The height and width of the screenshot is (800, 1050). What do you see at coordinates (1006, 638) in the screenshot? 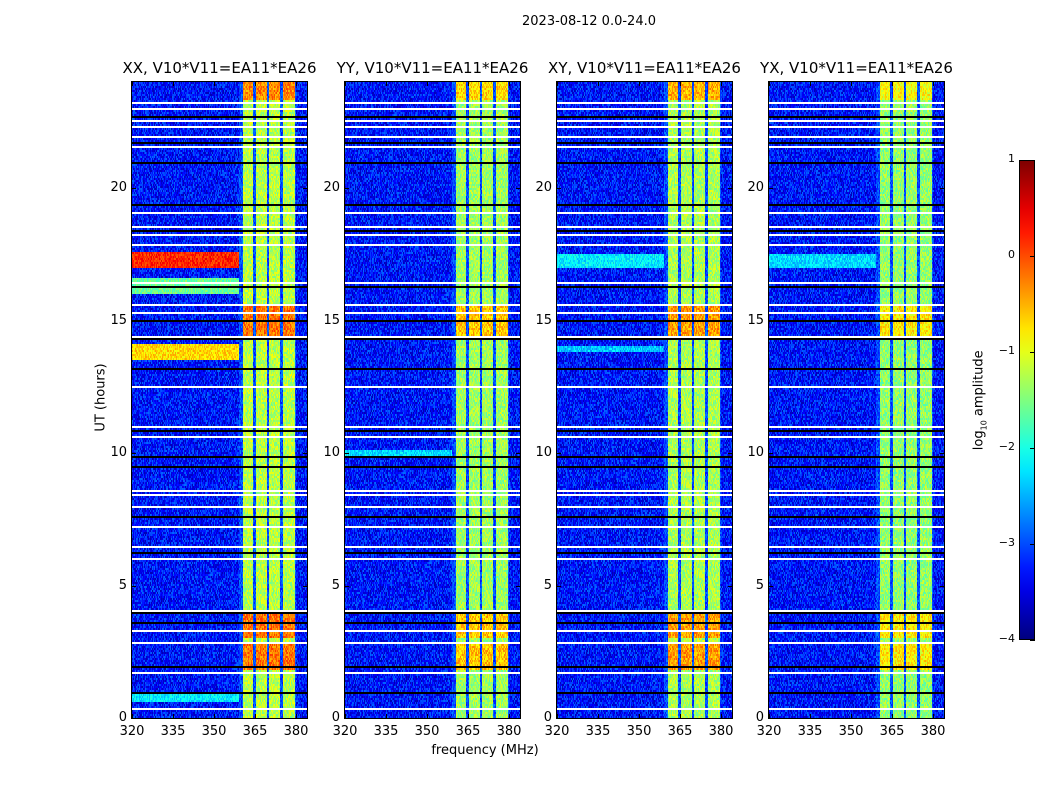
I see `colorbar-tick-label: −4` at bounding box center [1006, 638].